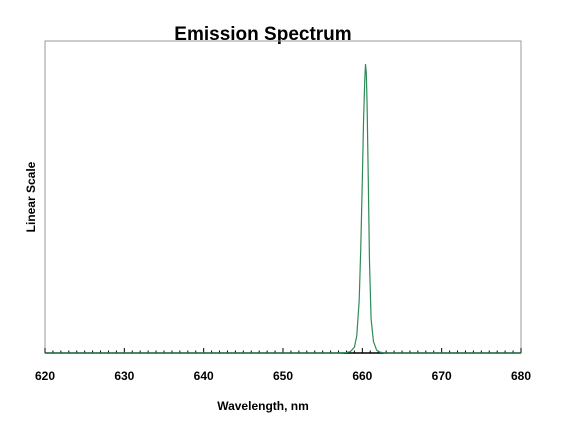 The width and height of the screenshot is (565, 425). What do you see at coordinates (262, 34) in the screenshot?
I see `chart-title: Emission Spectrum` at bounding box center [262, 34].